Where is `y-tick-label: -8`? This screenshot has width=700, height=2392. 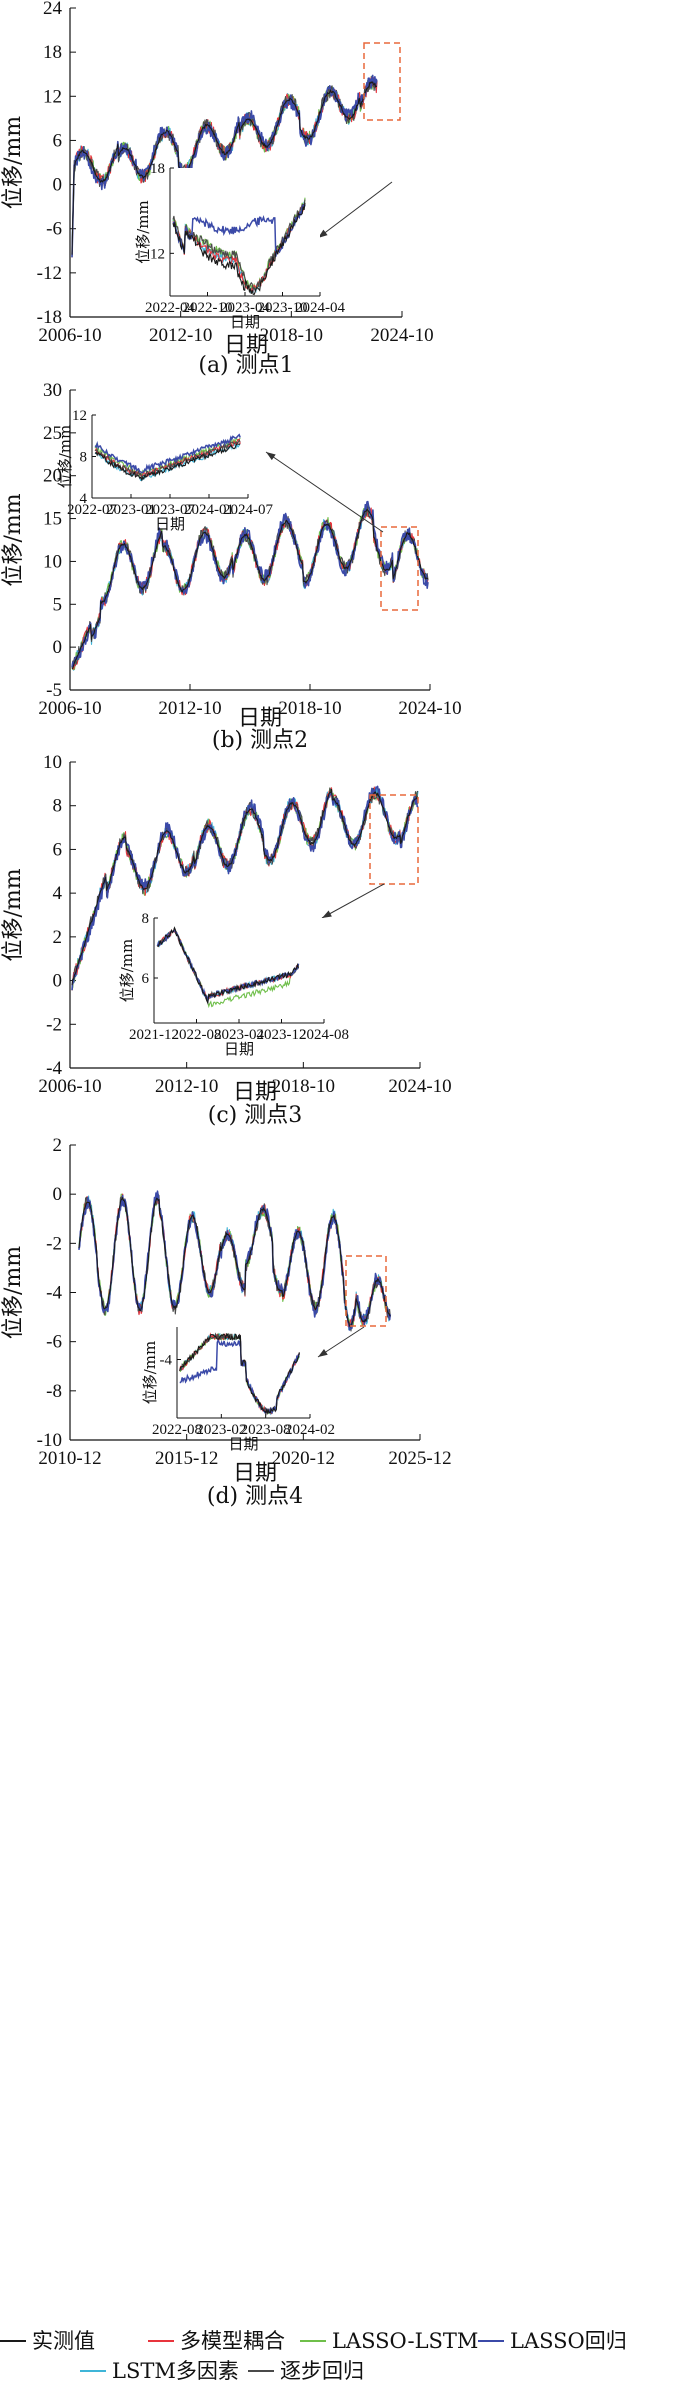
y-tick-label: -8 is located at coordinates (54, 1391).